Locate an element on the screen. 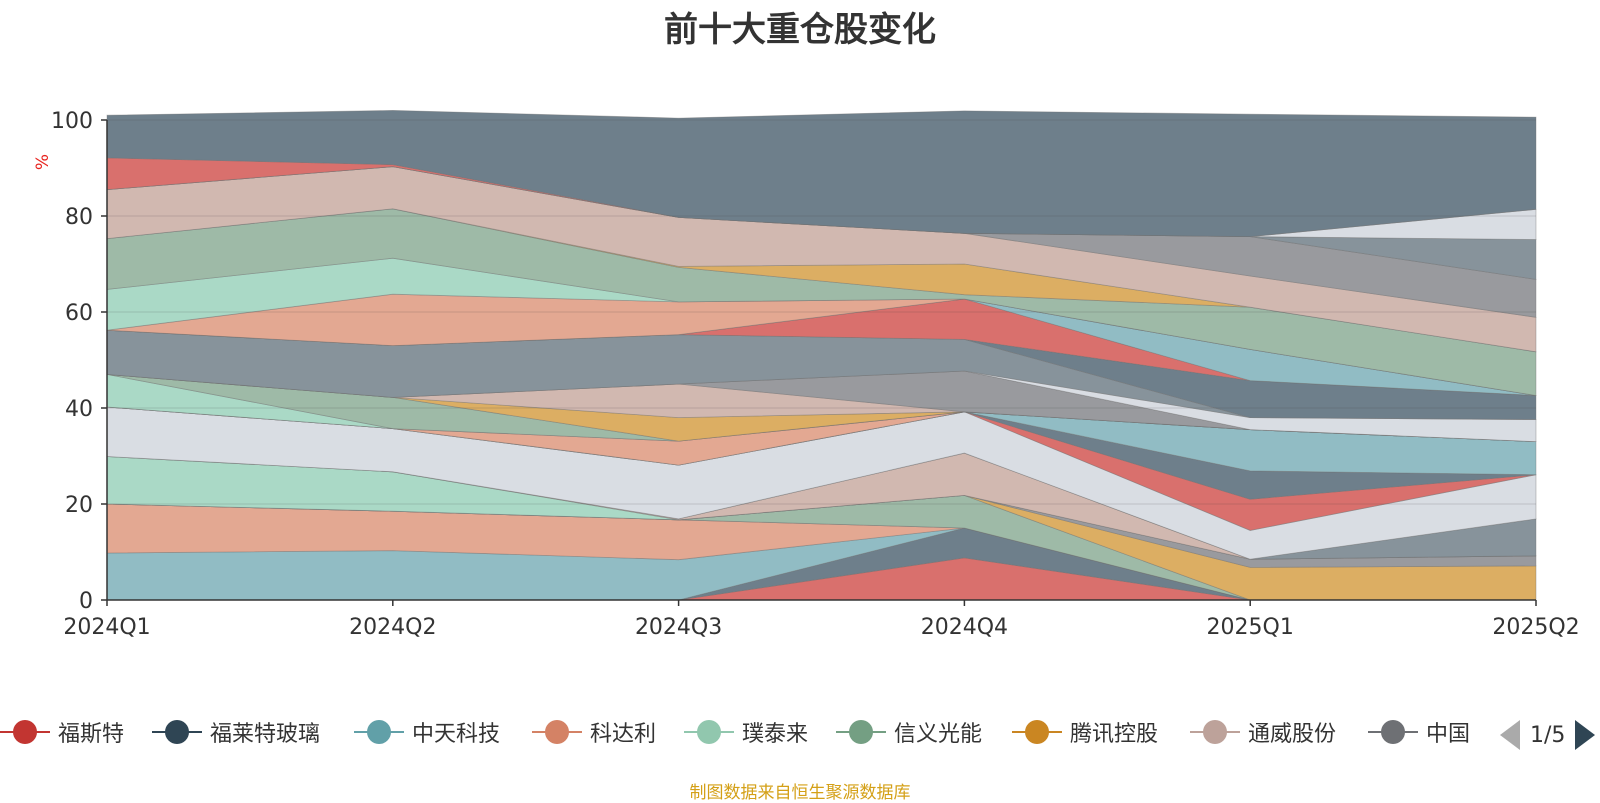 Image resolution: width=1600 pixels, height=803 pixels. legend-item: 中国 is located at coordinates (1419, 732).